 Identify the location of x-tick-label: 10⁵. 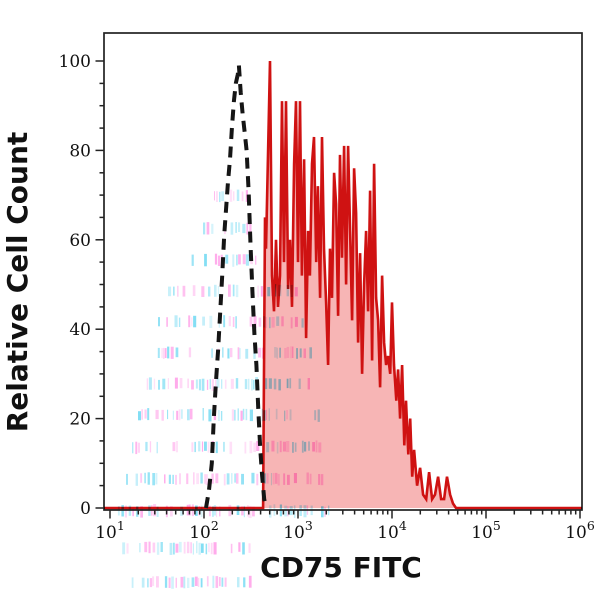
(486, 530).